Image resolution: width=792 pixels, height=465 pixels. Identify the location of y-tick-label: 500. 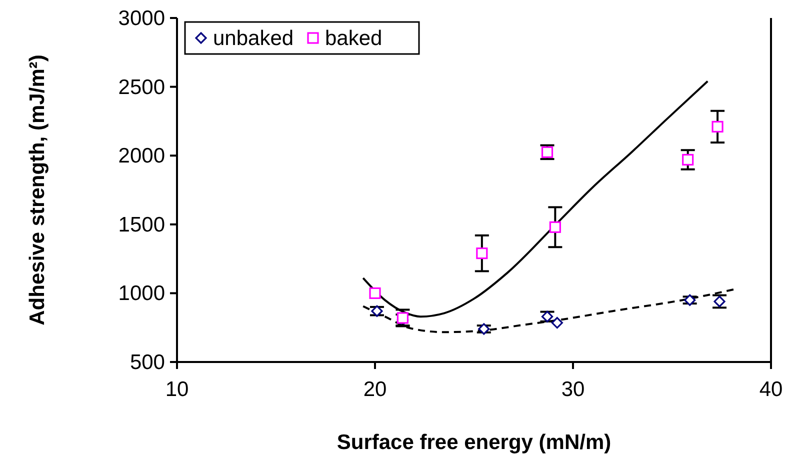
(147, 362).